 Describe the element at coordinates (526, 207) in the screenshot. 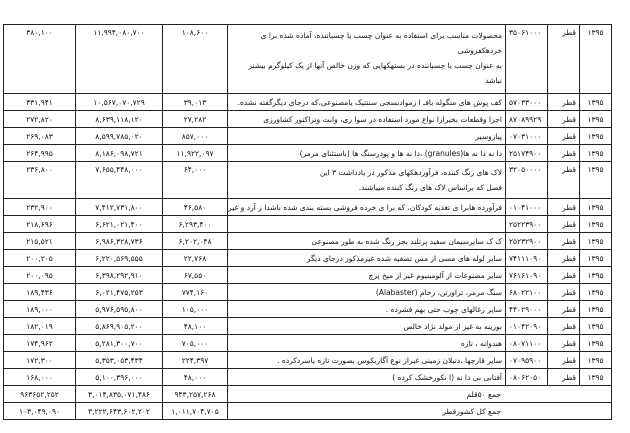

I see `tariff-code-cell: ۰۱۰۴۱۰۰۰` at that location.